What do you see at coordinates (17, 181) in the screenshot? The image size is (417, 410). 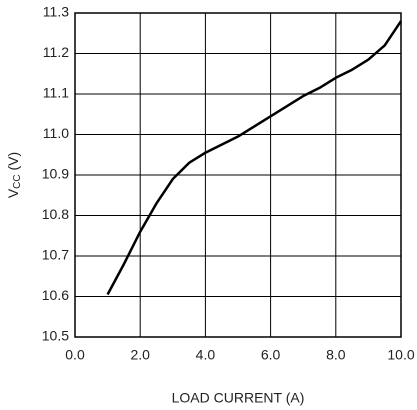 I see `y-label-sub: CC` at bounding box center [17, 181].